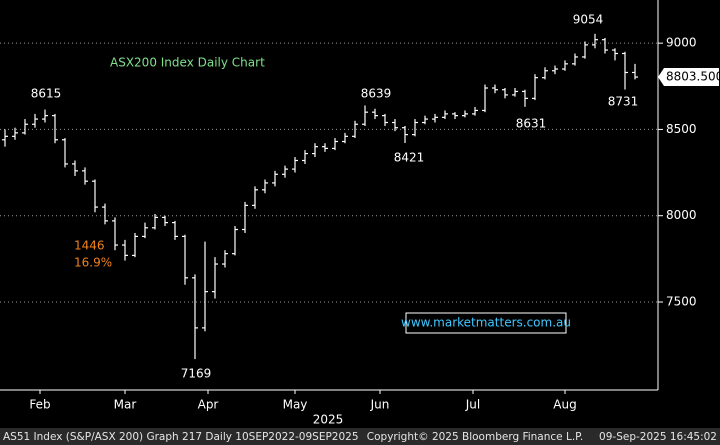  I want to click on drawdown-percent: 16.9%, so click(93, 263).